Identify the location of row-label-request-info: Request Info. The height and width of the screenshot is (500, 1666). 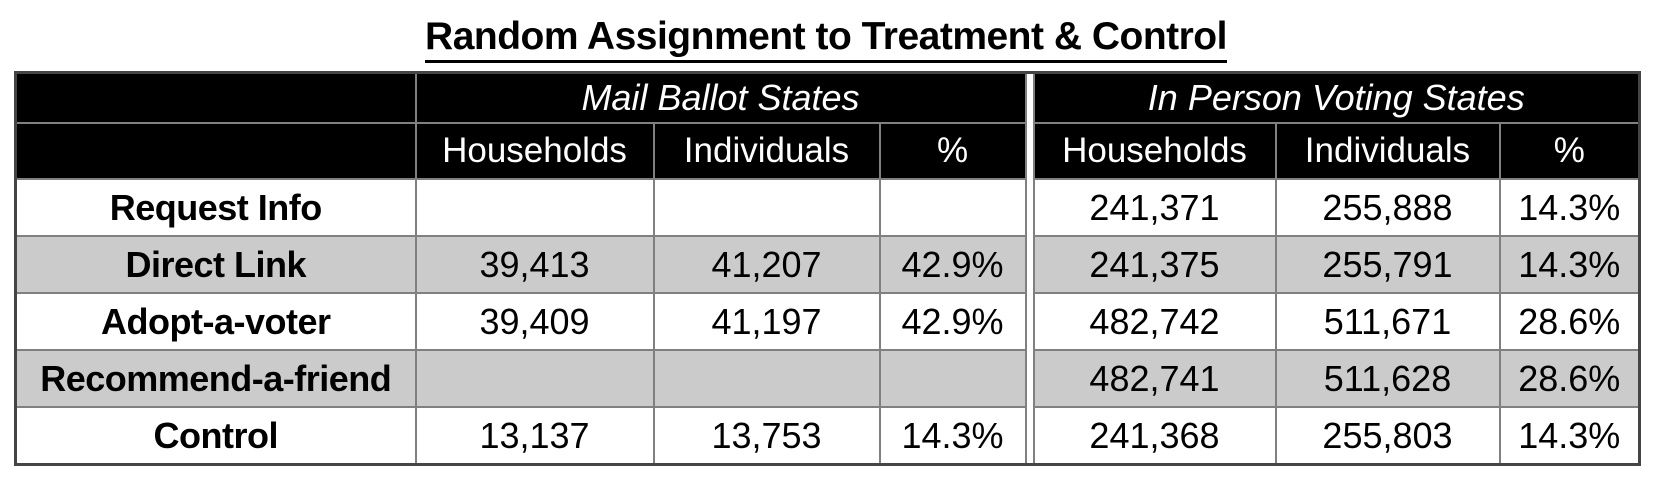
(215, 207).